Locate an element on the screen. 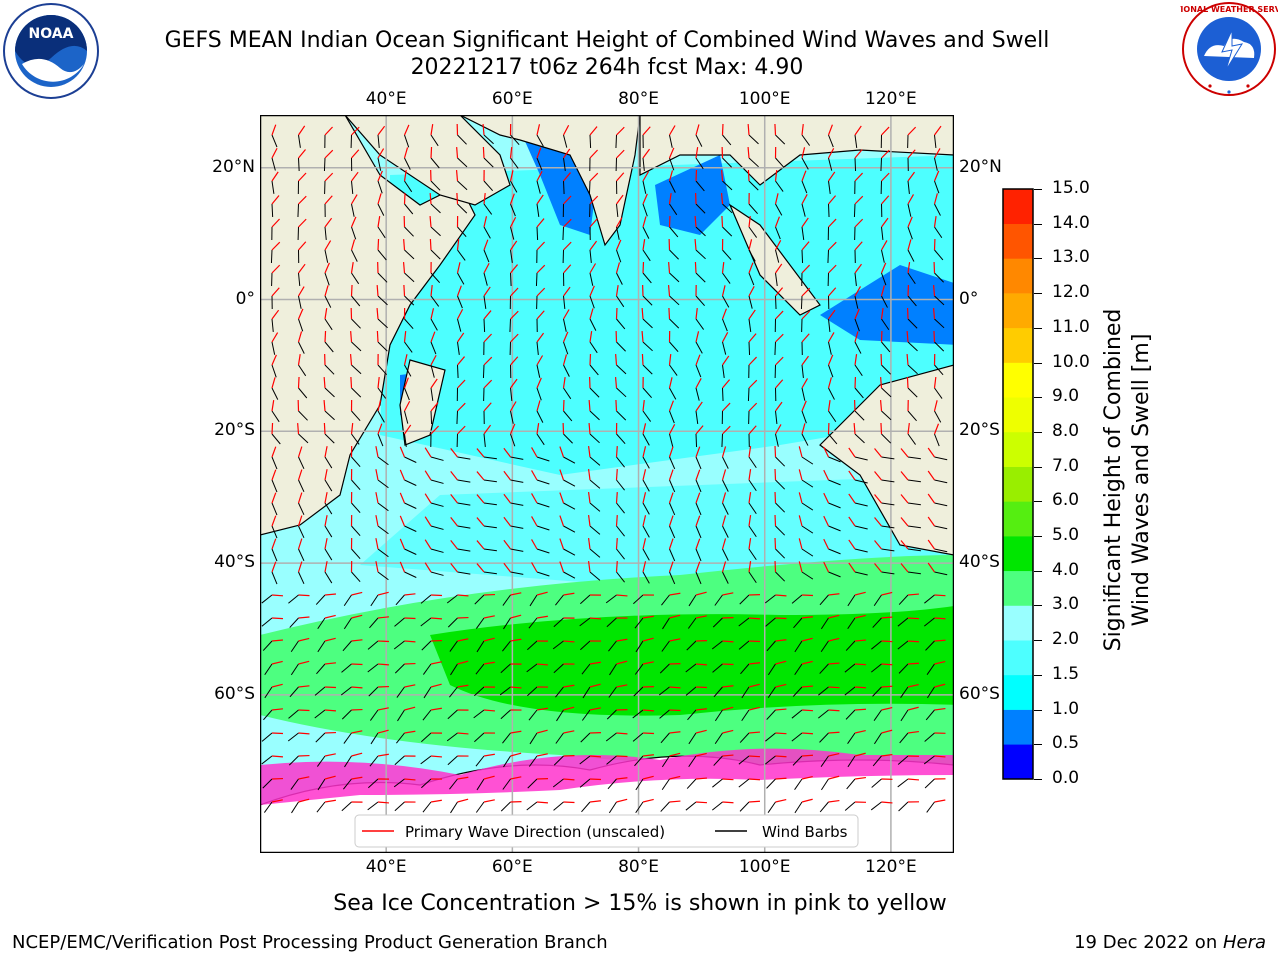  colorbar-tick-label: 6.0 is located at coordinates (1066, 500).